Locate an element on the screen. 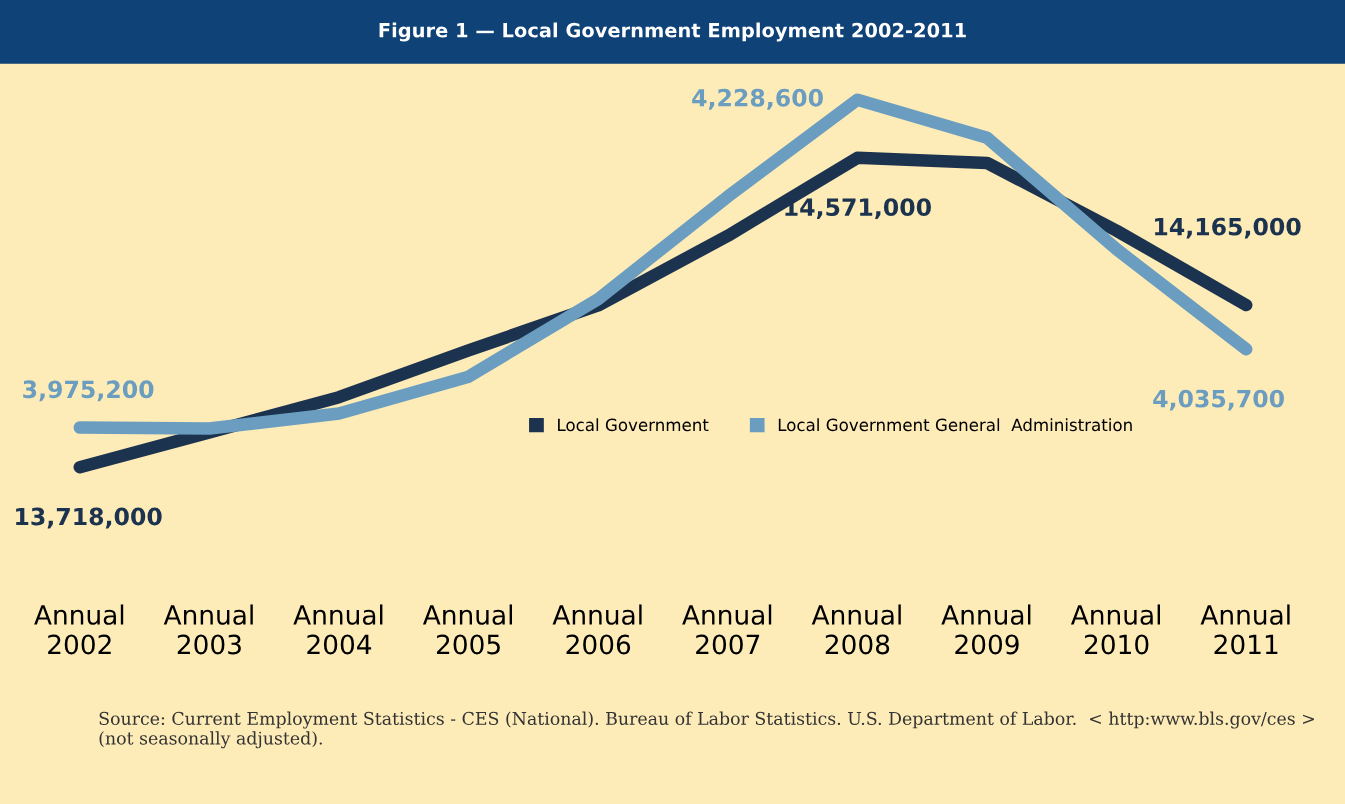  source-note: Source: Current Employment Statistics - CES (National). Bureau of Labor Statistics. U.S. Department of Labor. < http:www.bls.gov/ces > (not seasonally adjusted). is located at coordinates (706, 730).